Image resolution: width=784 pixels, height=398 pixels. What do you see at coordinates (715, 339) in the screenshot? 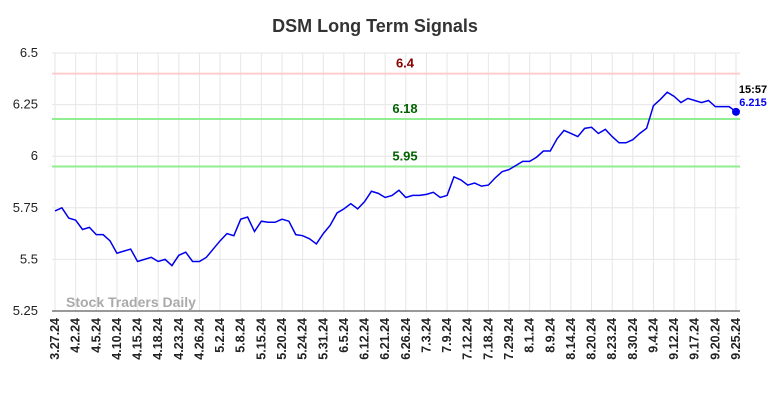
I see `x-tick-label: 9.20.24` at bounding box center [715, 339].